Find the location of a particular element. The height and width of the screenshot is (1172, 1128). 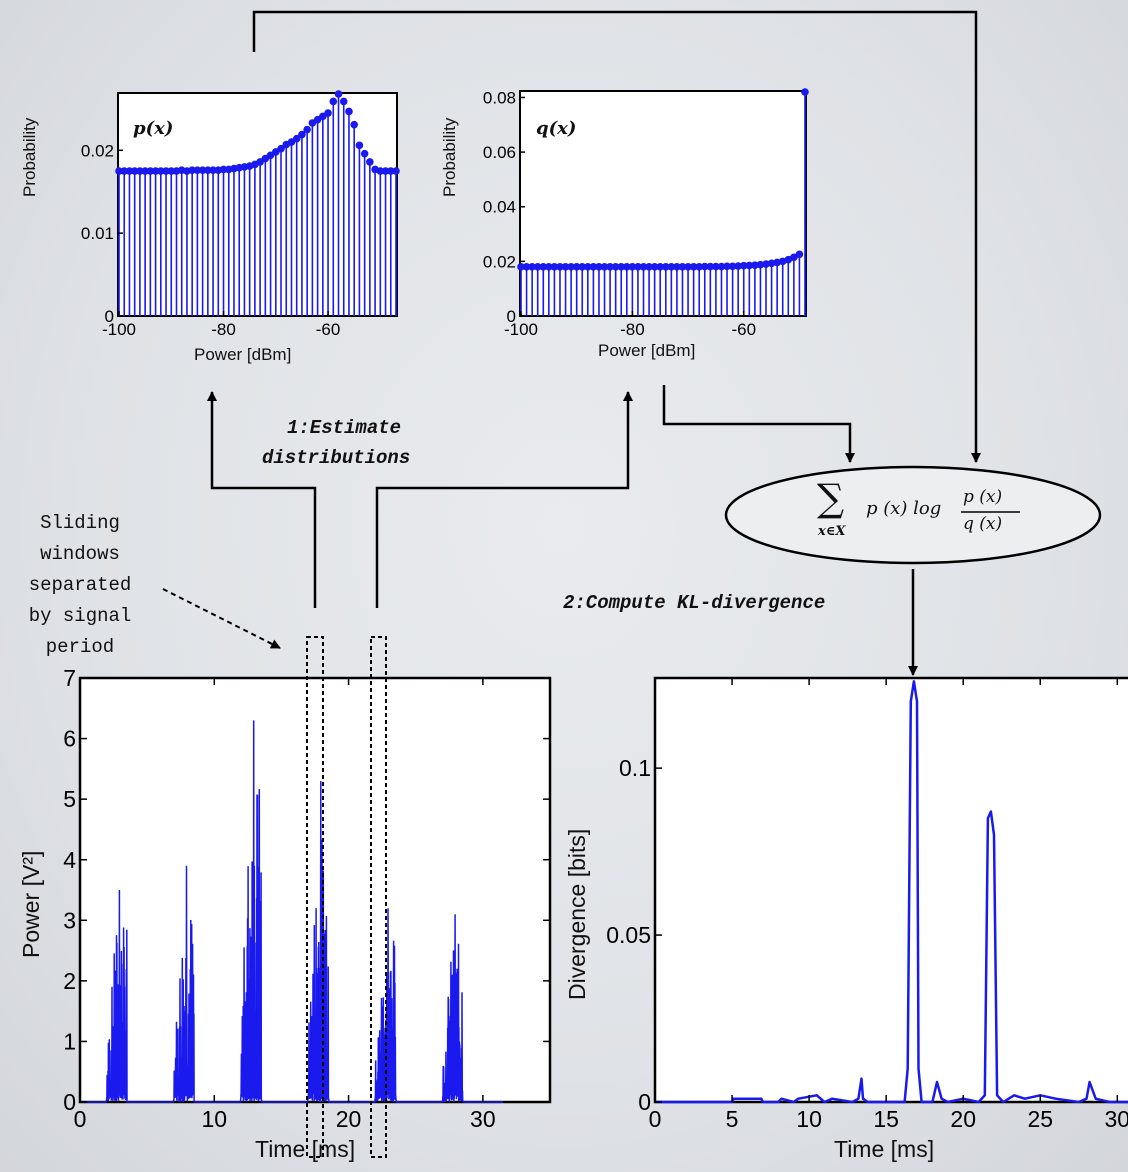

q-dist-series-label: q(x) is located at coordinates (556, 128).